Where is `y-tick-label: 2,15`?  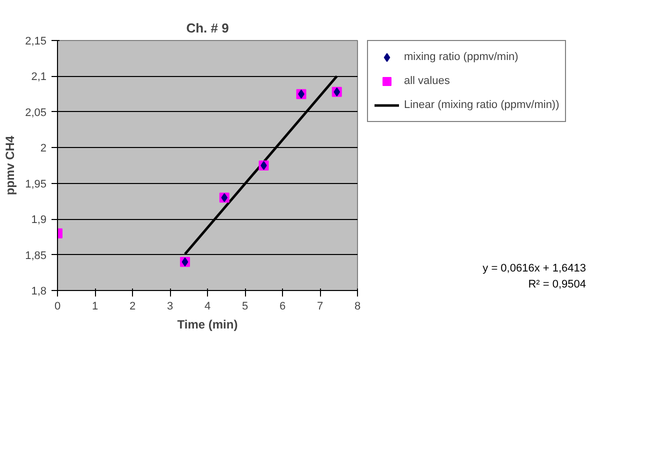 y-tick-label: 2,15 is located at coordinates (36, 42).